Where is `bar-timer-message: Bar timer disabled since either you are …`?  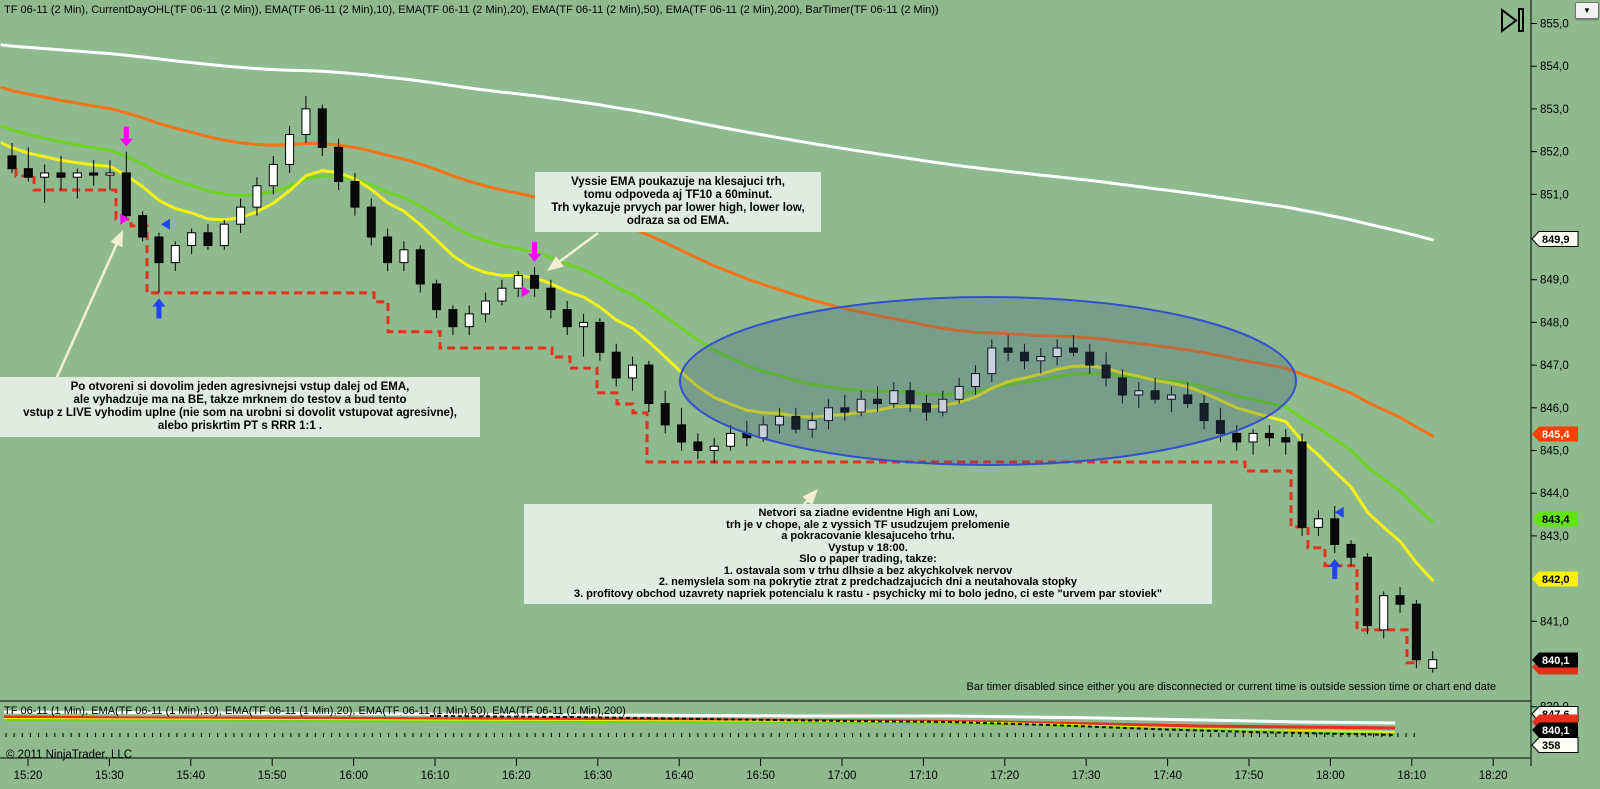
bar-timer-message: Bar timer disabled since either you are … is located at coordinates (1231, 687).